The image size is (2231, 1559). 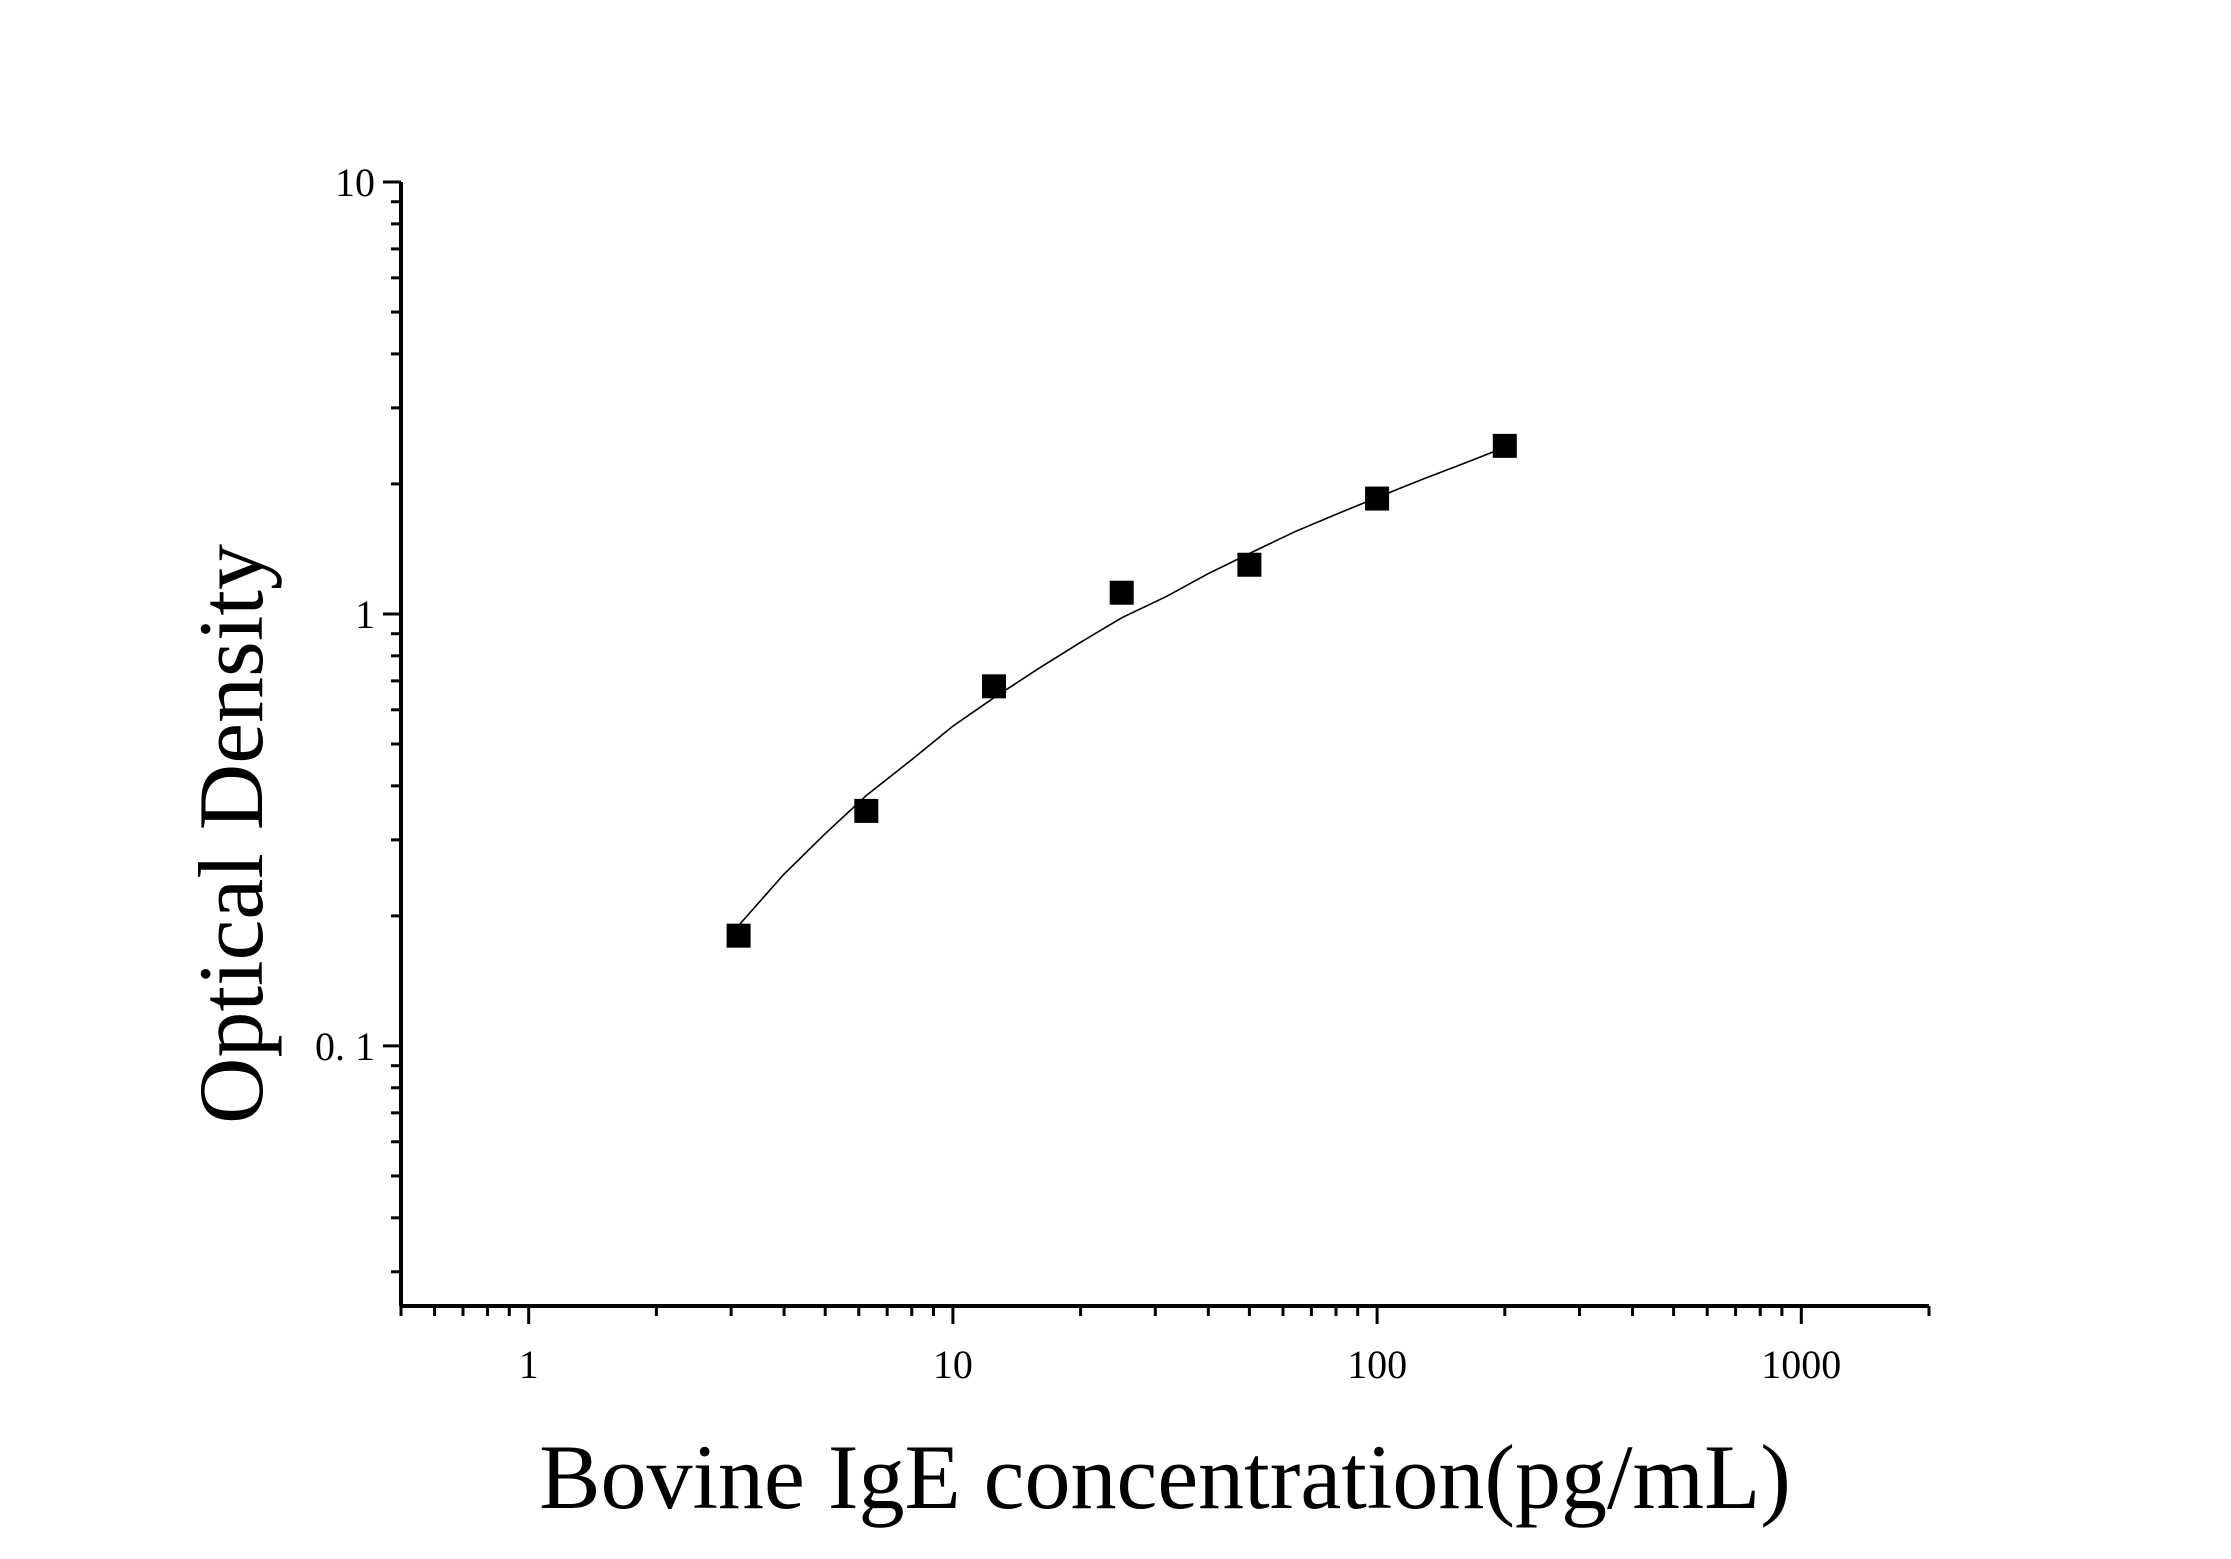 What do you see at coordinates (345, 1046) in the screenshot?
I see `y-tick-label: 0. 1` at bounding box center [345, 1046].